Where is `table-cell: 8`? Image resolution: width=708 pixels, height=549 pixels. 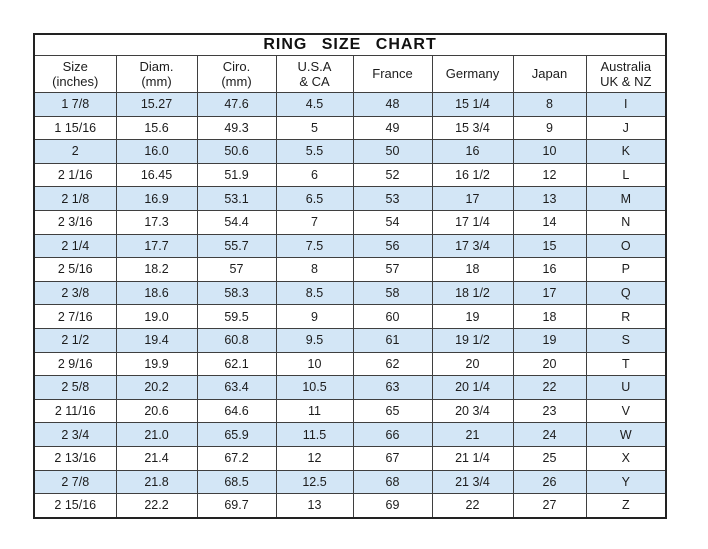 table-cell: 8 is located at coordinates (549, 104).